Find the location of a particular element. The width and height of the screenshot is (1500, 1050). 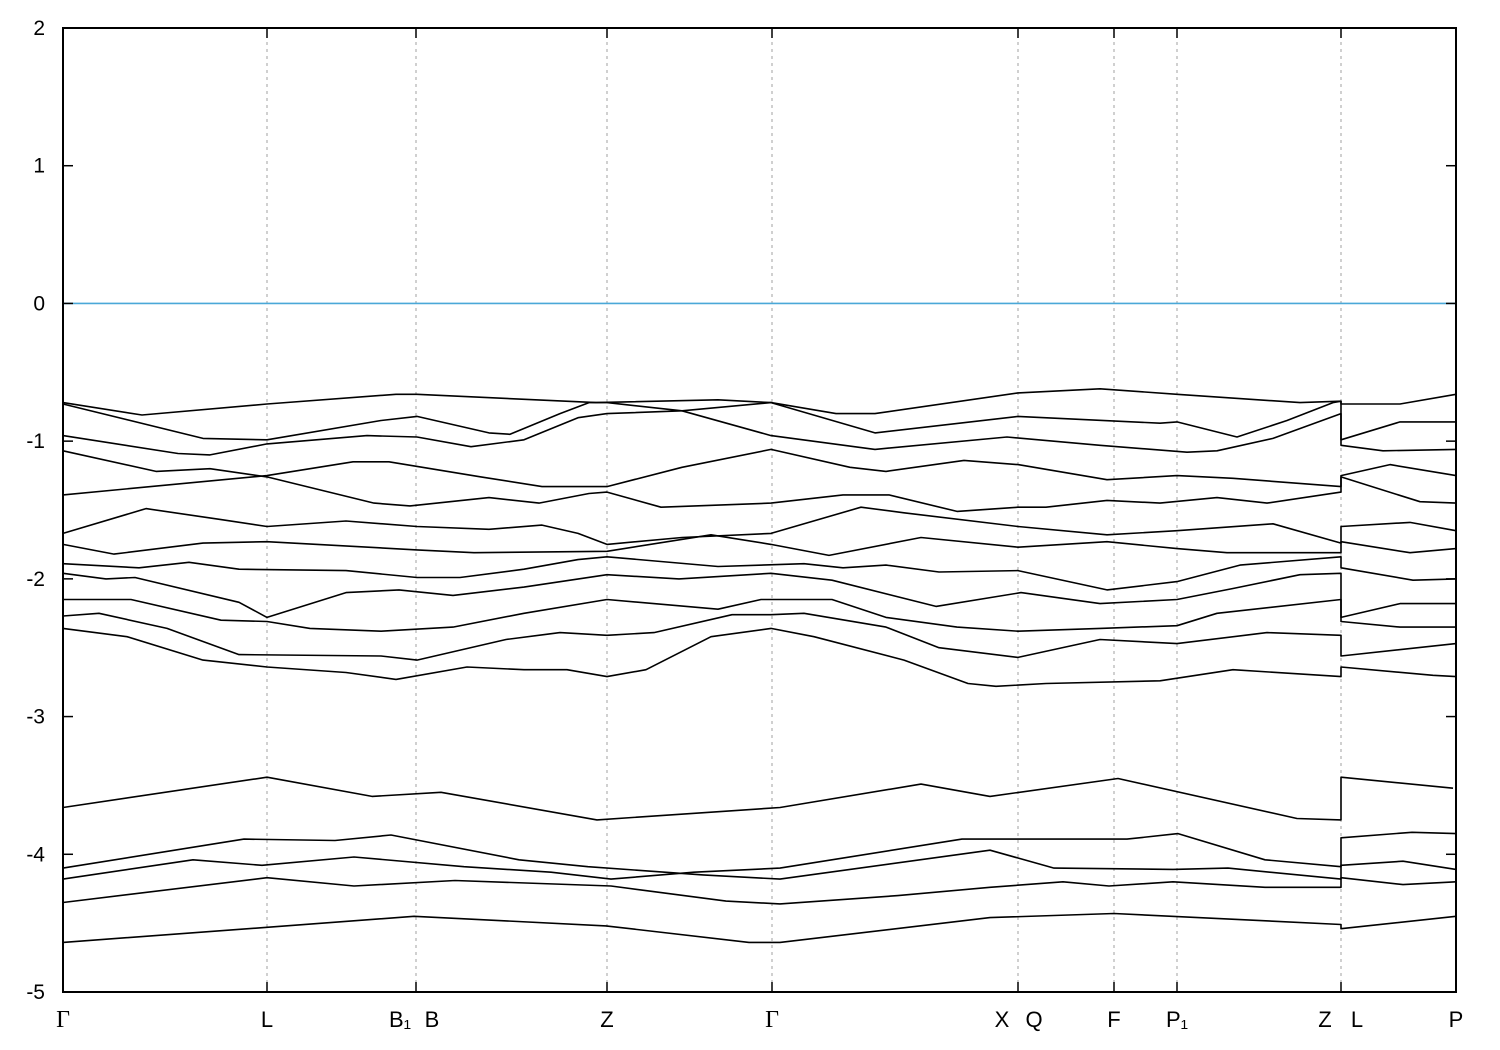

y-tick-label: -1 is located at coordinates (35, 441).